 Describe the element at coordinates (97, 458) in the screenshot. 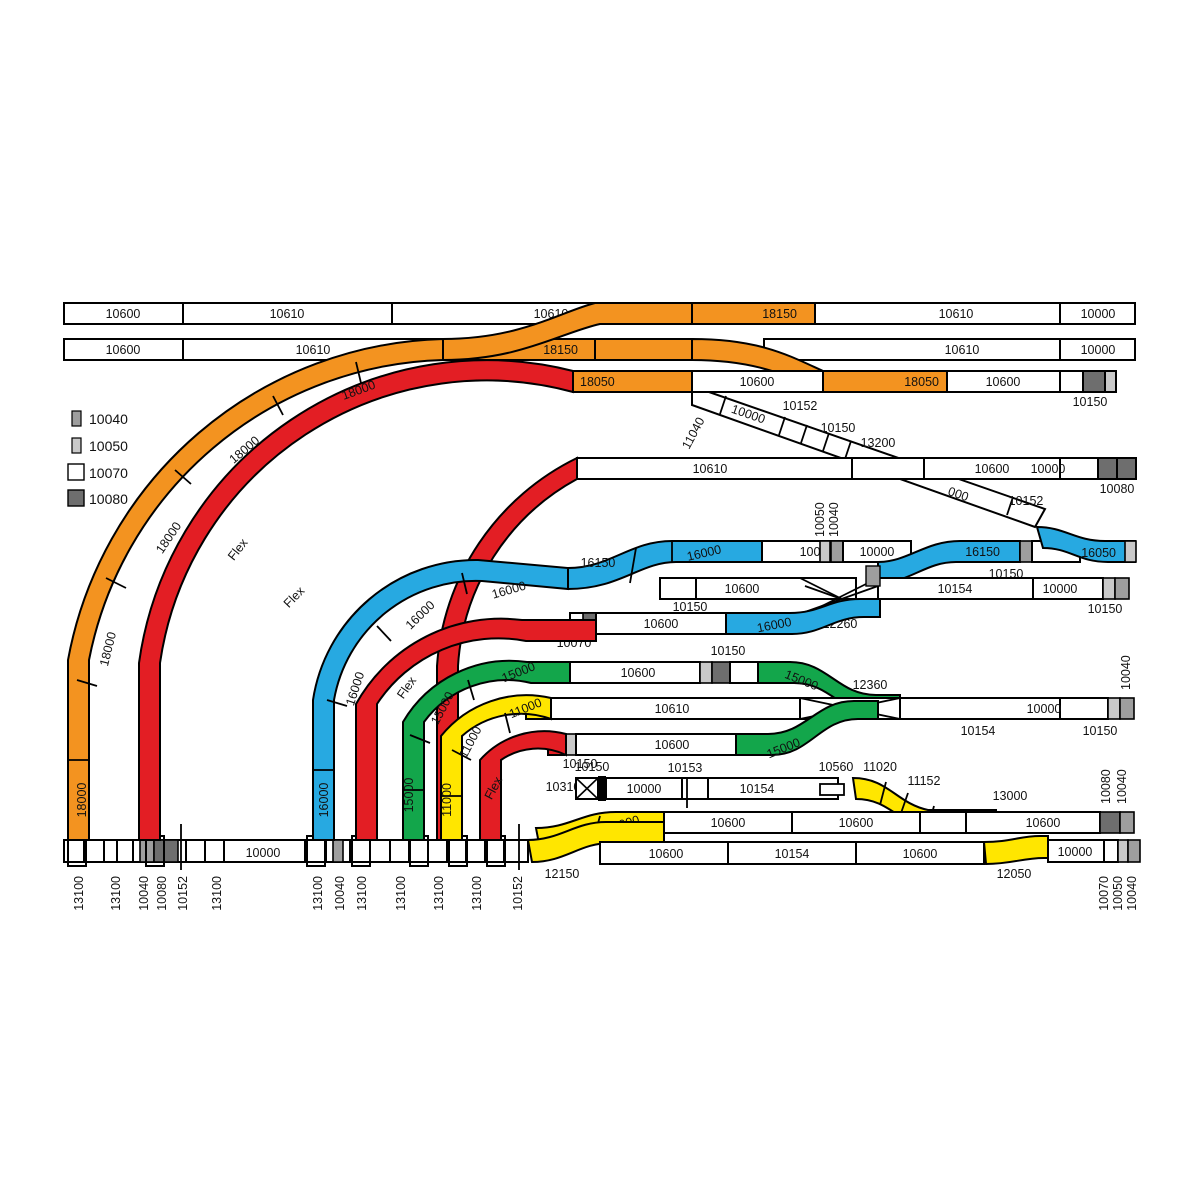

I see `legend: 10040 10050 10070 10080` at that location.